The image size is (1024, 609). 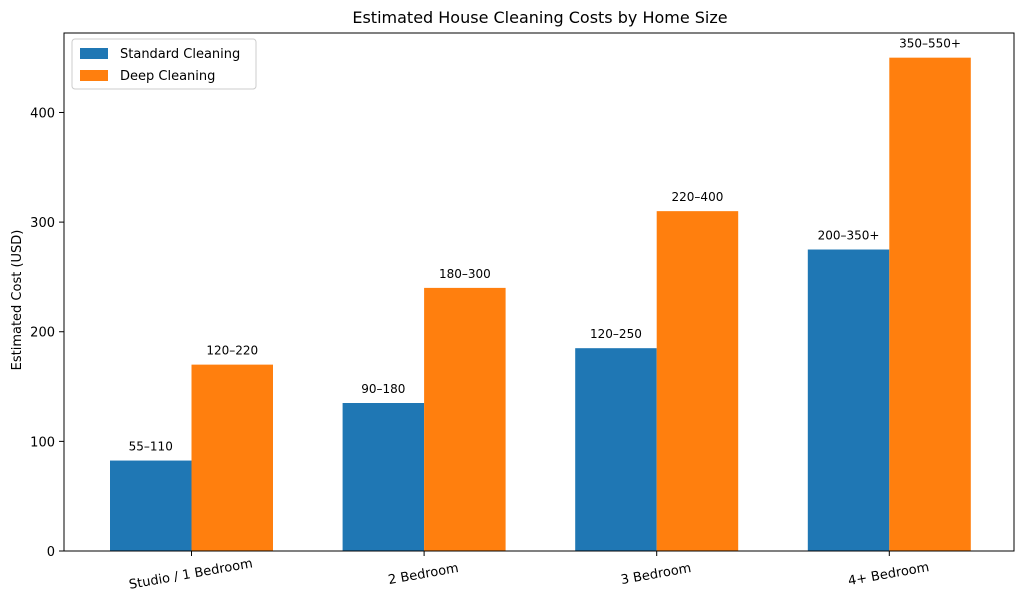 I want to click on data-label: 120–250, so click(x=616, y=334).